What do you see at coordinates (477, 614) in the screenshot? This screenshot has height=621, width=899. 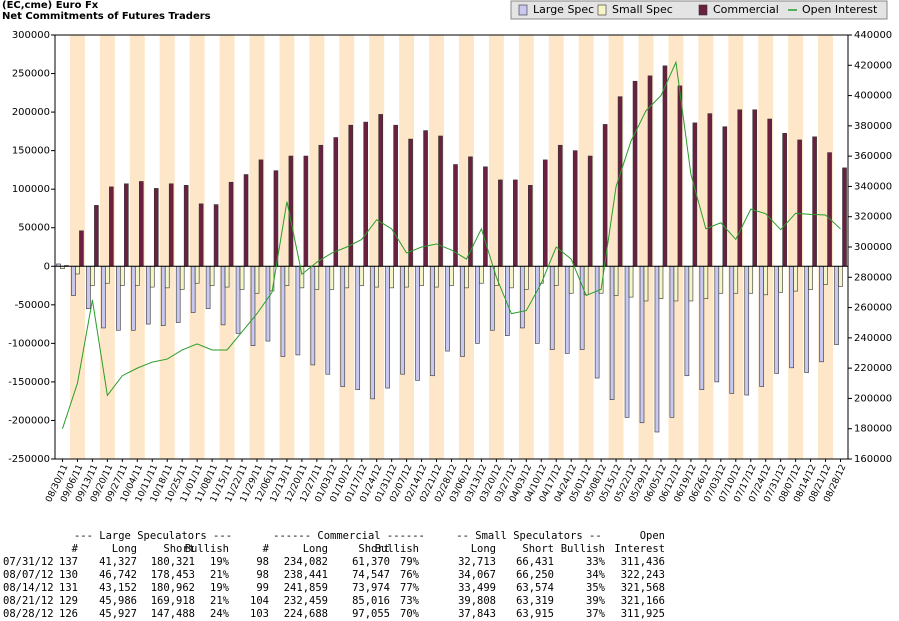 I see `cell: 37,843` at bounding box center [477, 614].